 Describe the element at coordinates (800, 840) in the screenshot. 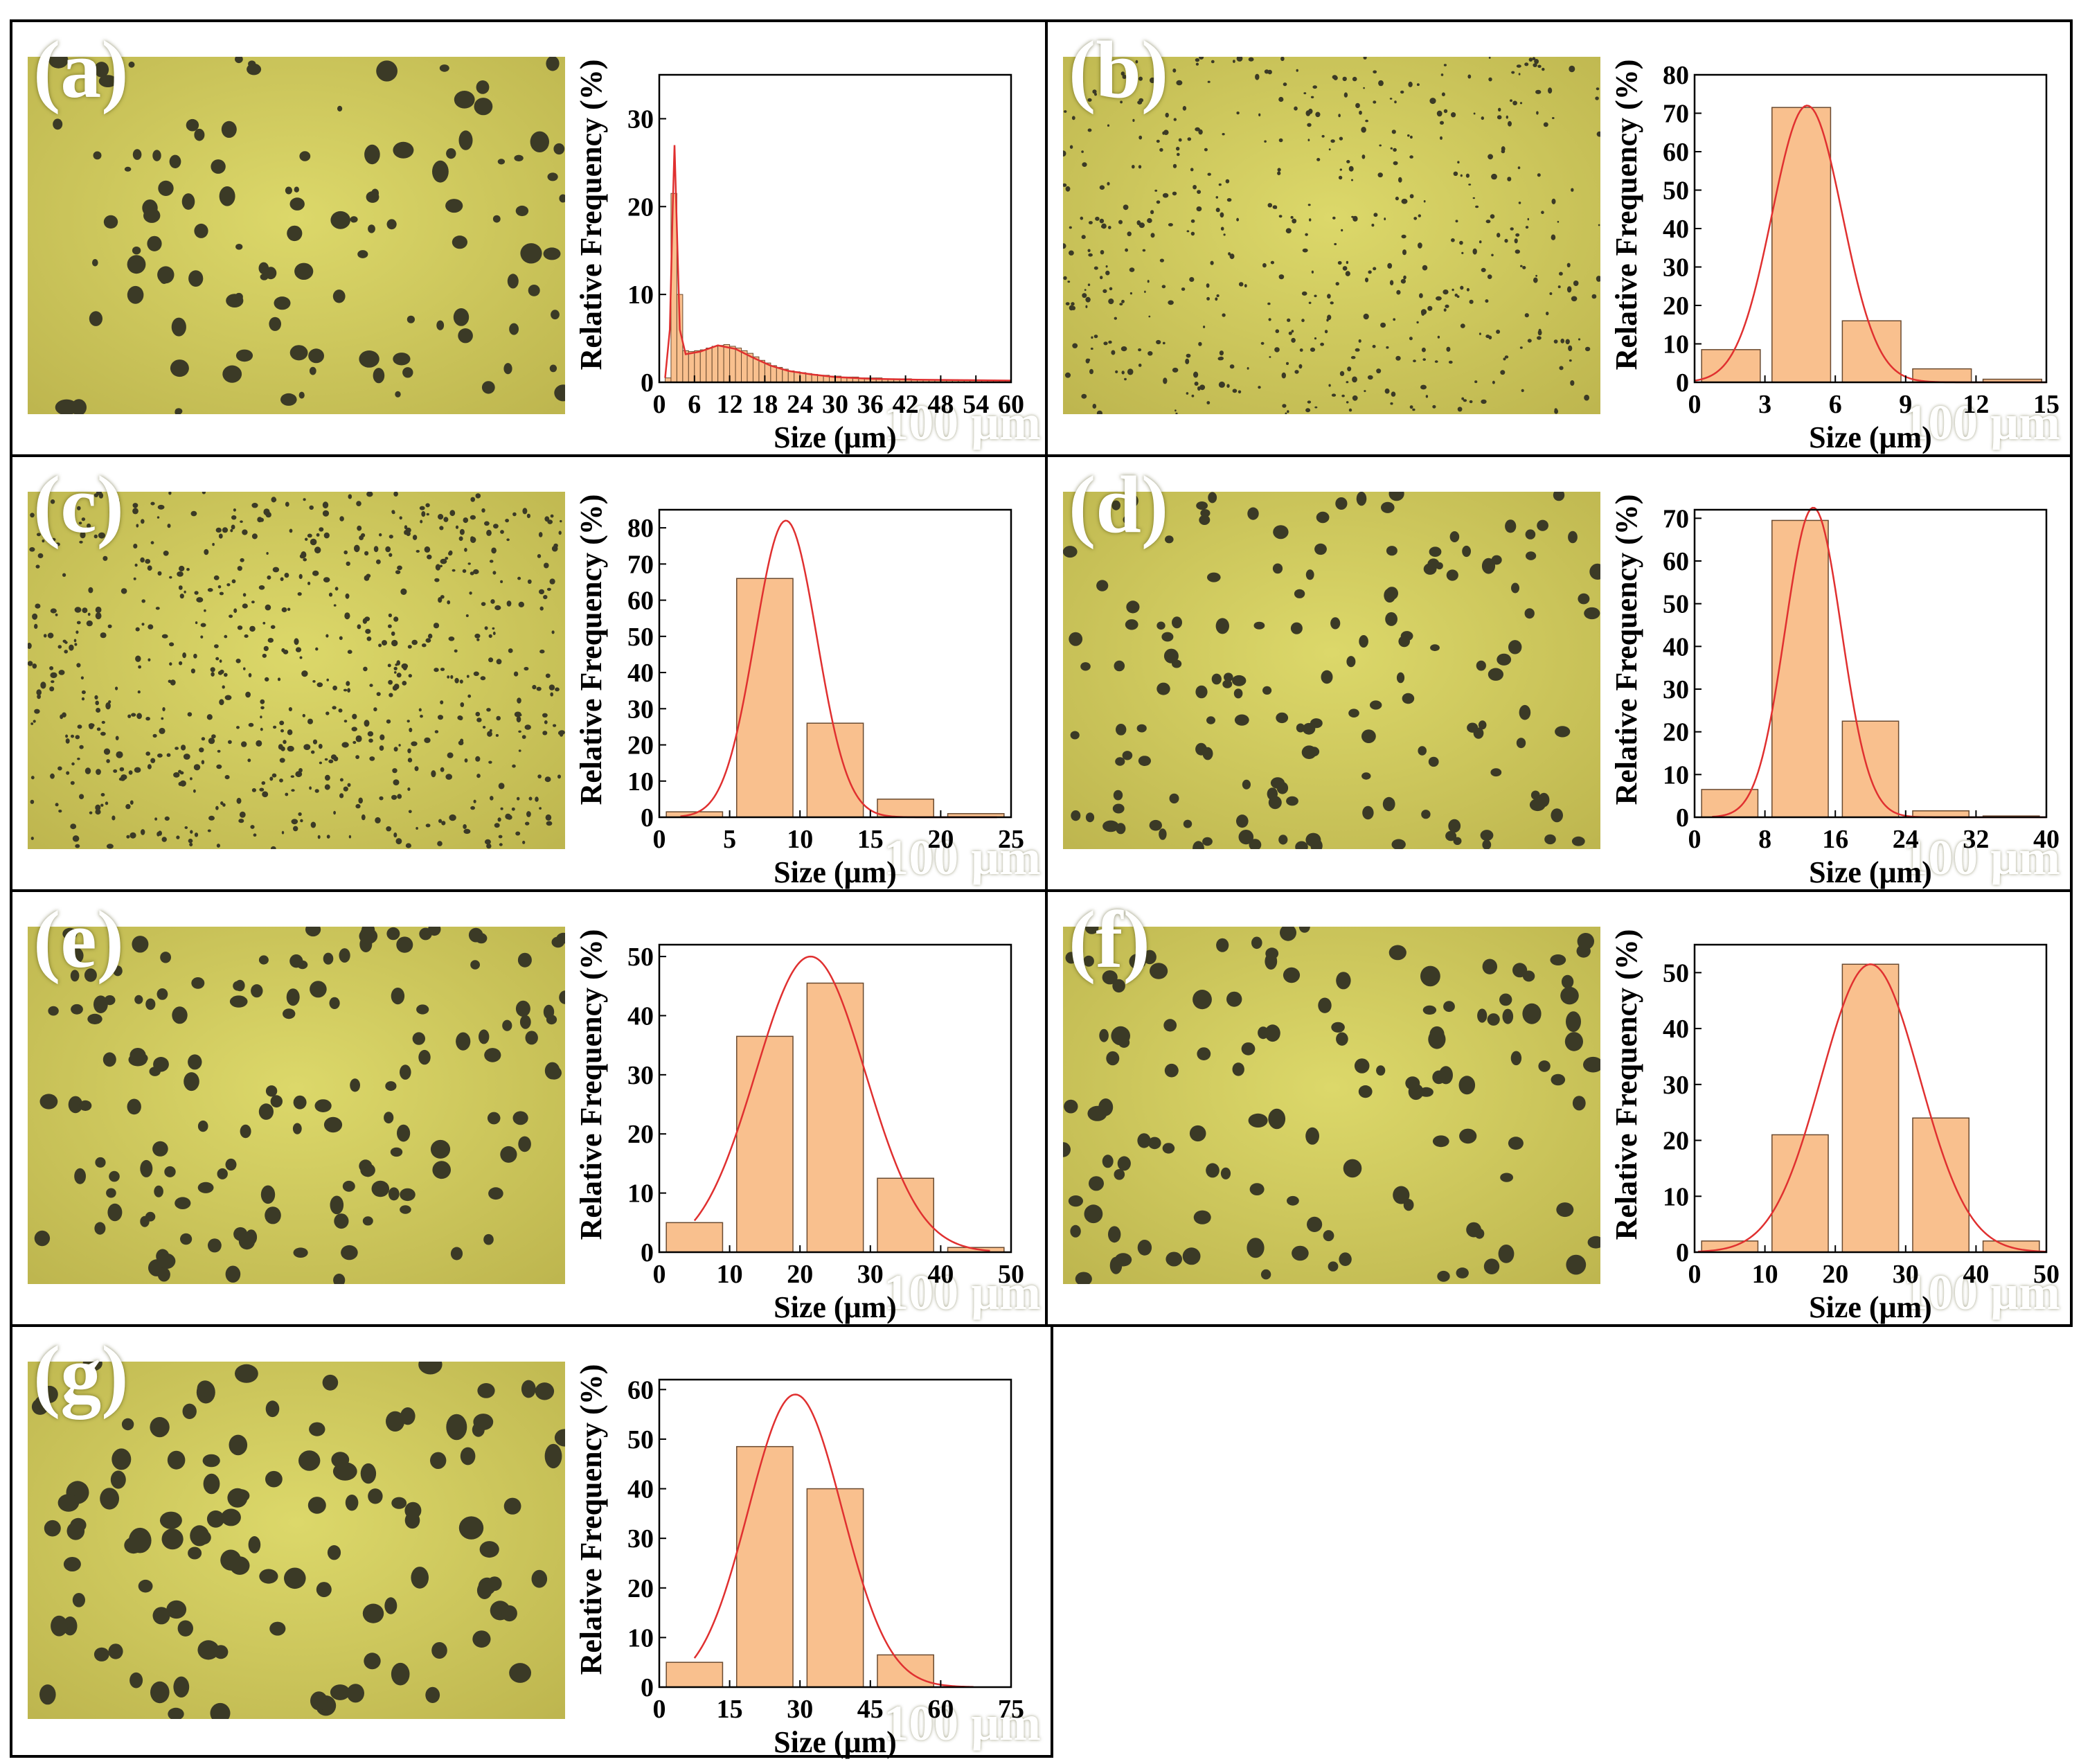

I see `x-tick-label: 10` at that location.